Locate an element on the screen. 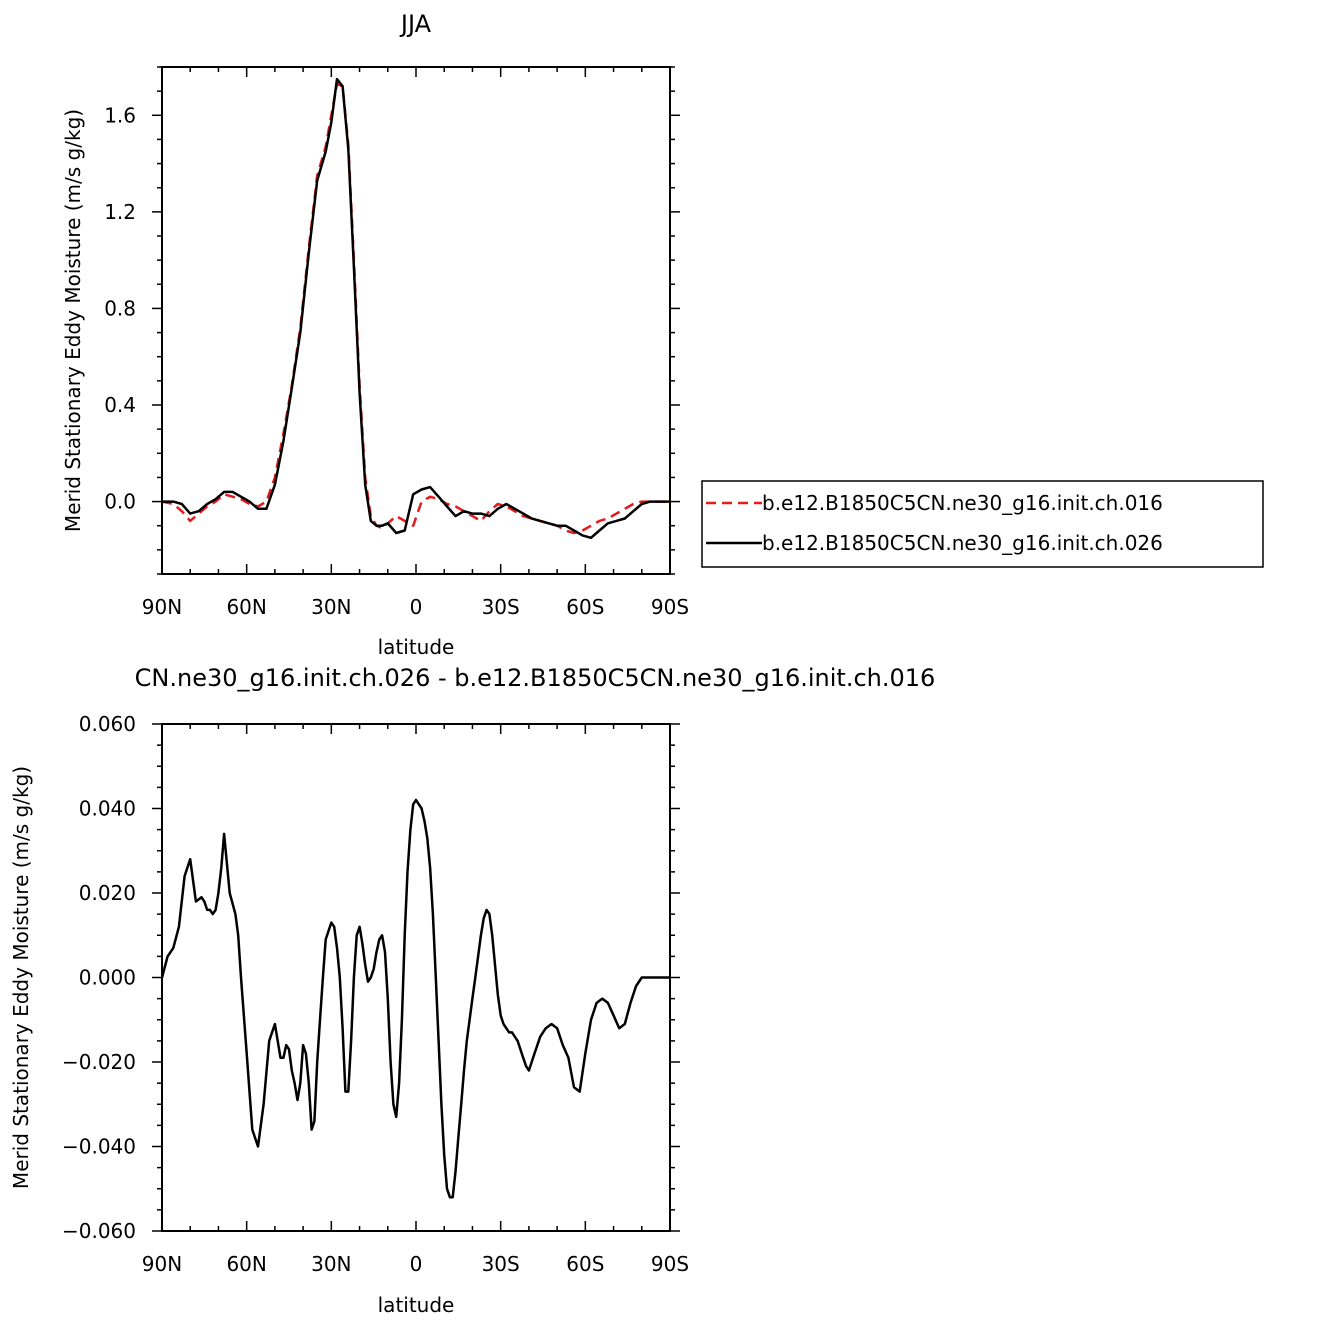 Image resolution: width=1322 pixels, height=1325 pixels. y-tick-label: 0.060 is located at coordinates (107, 724).